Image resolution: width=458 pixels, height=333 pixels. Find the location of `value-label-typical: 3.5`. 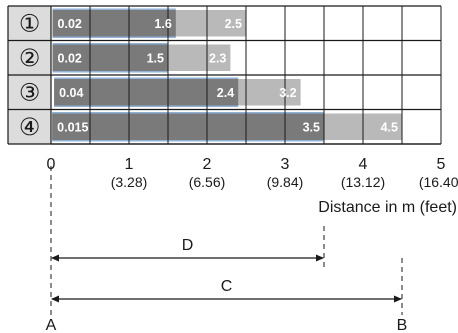

value-label-typical: 3.5 is located at coordinates (311, 127).